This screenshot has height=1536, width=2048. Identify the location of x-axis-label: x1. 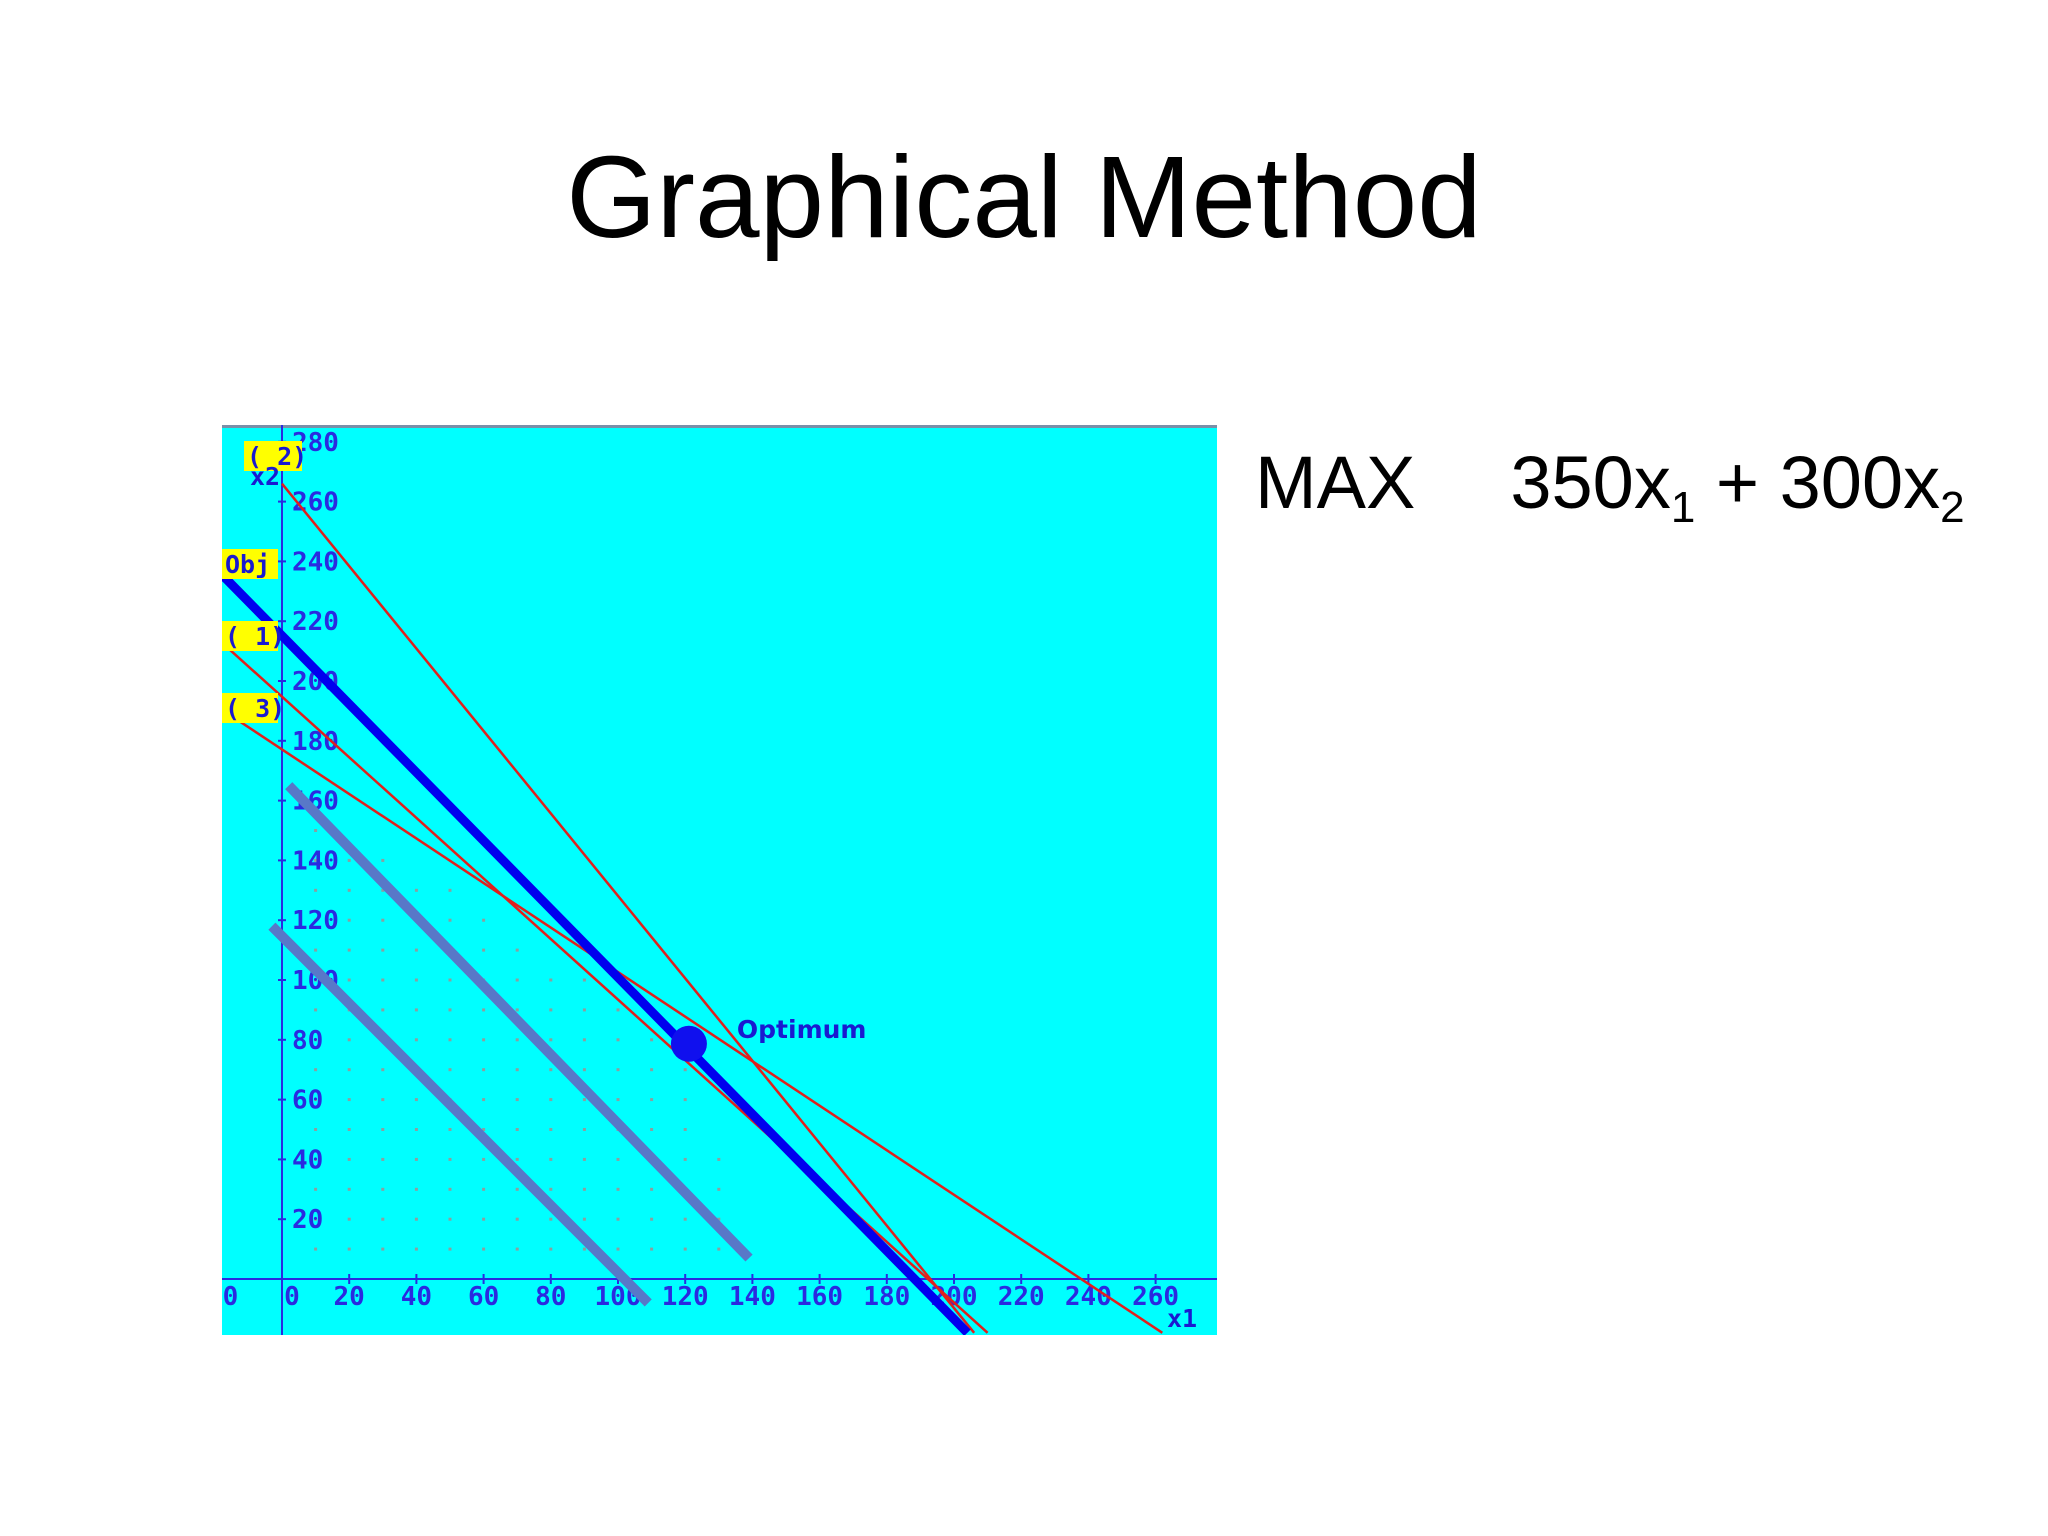
(1182, 1318).